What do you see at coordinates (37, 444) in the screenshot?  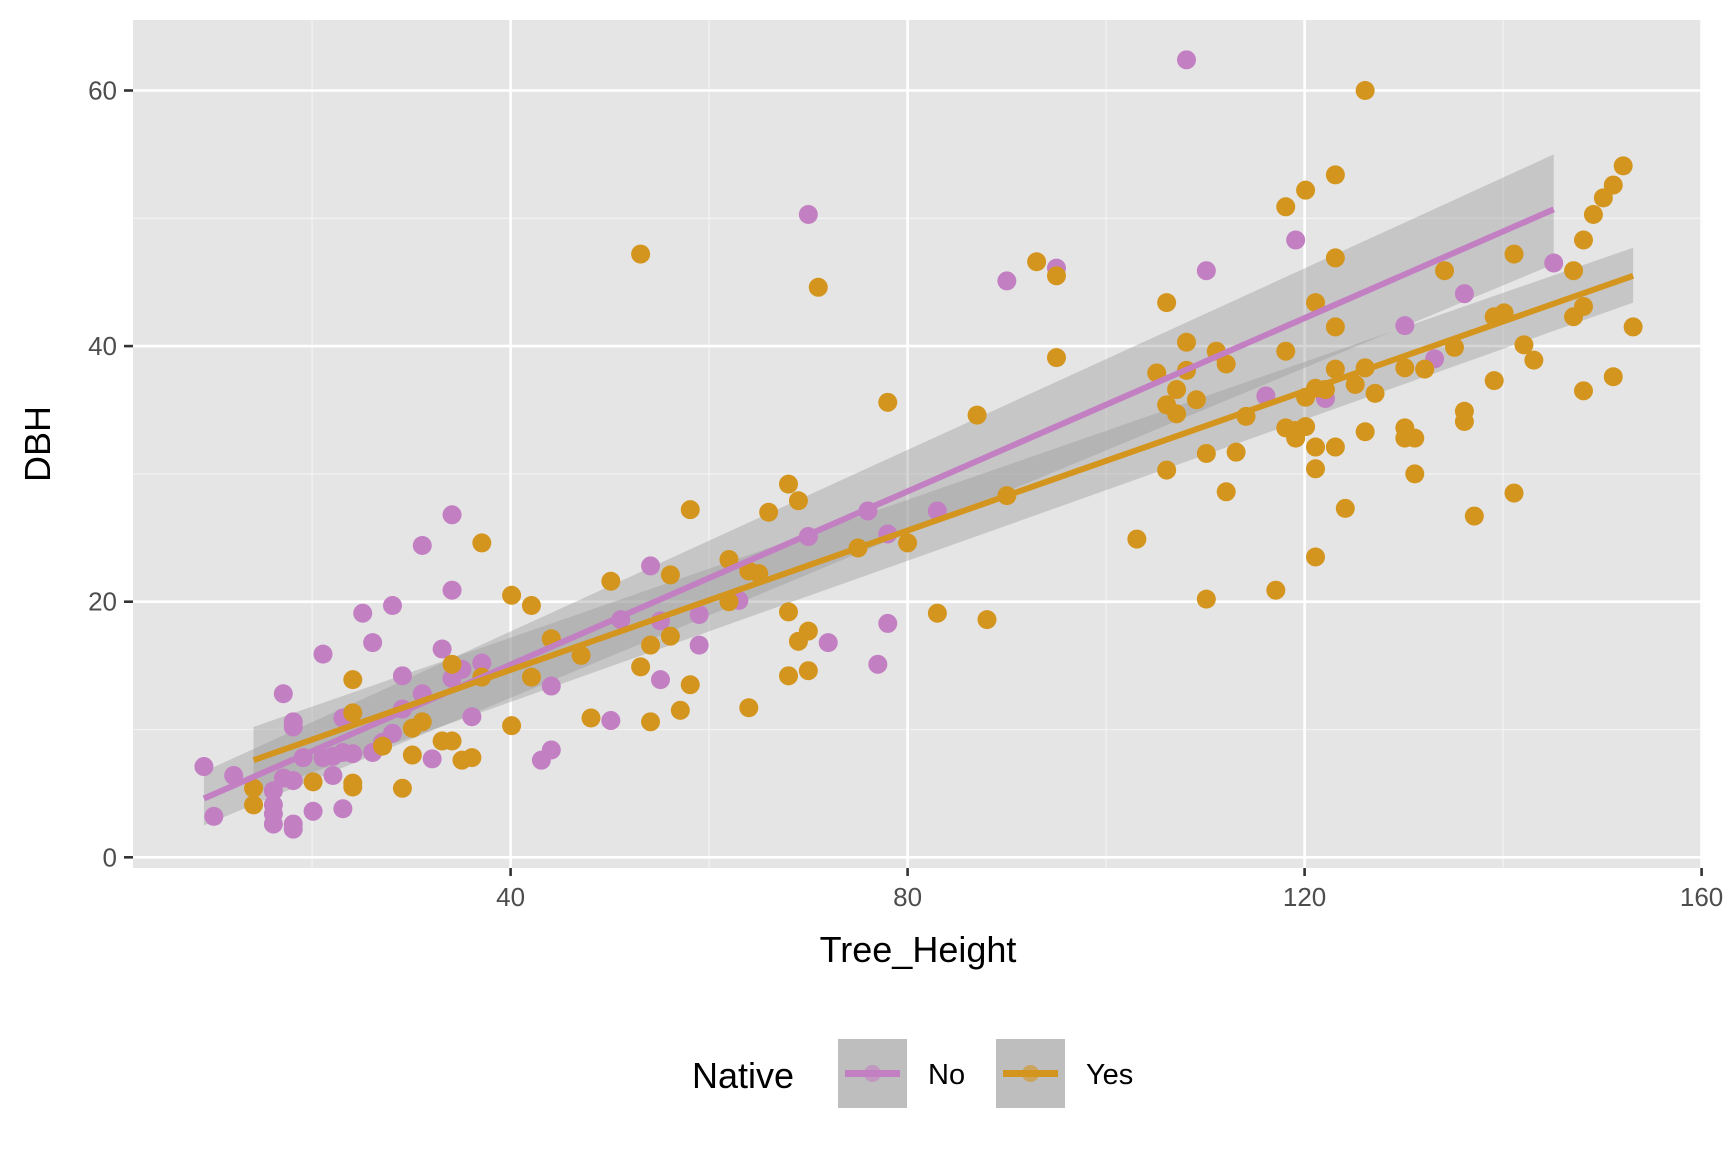 I see `y-axis-title: DBH` at bounding box center [37, 444].